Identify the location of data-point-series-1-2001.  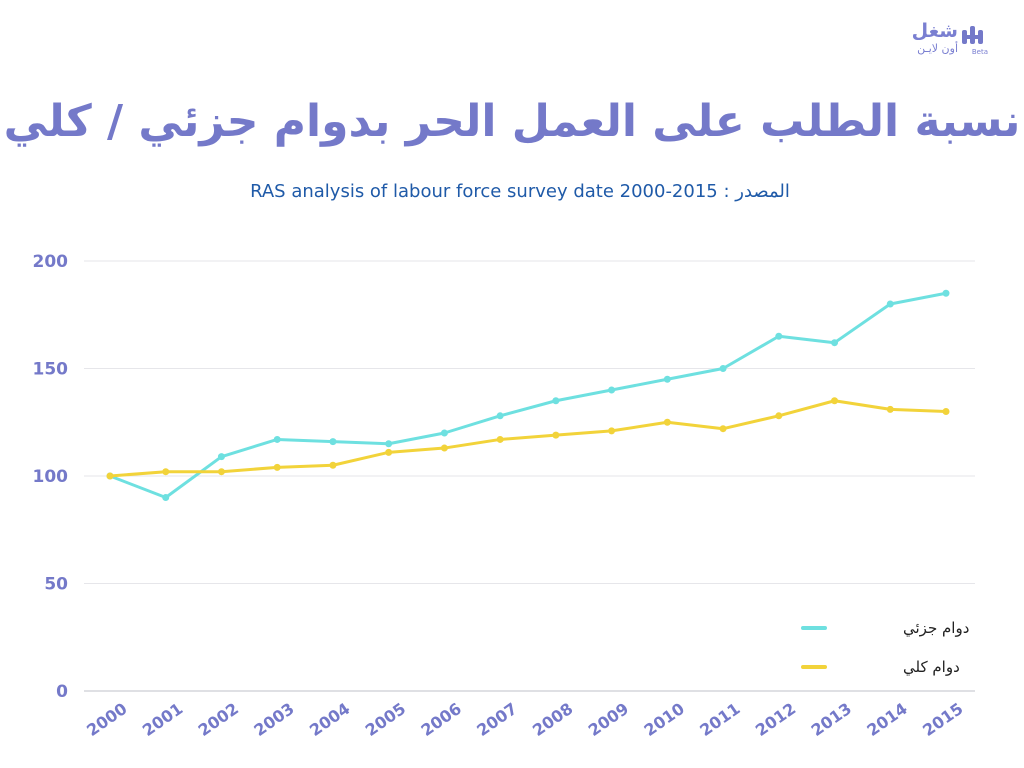
(166, 497).